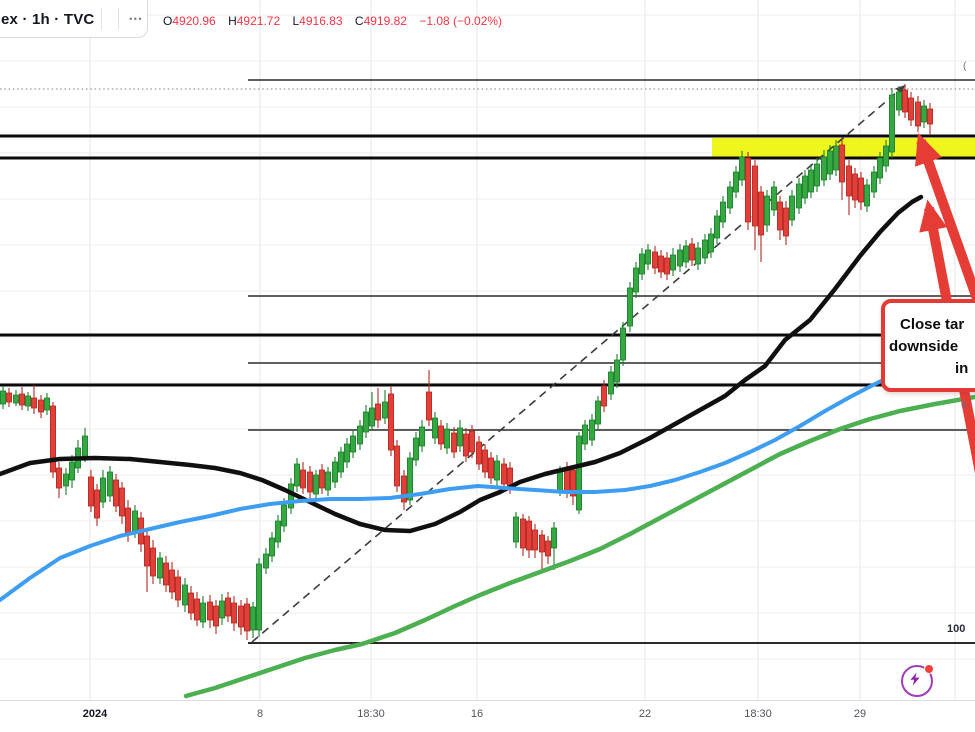  I want to click on symbol-title: ex · 1h · TVC, so click(48, 19).